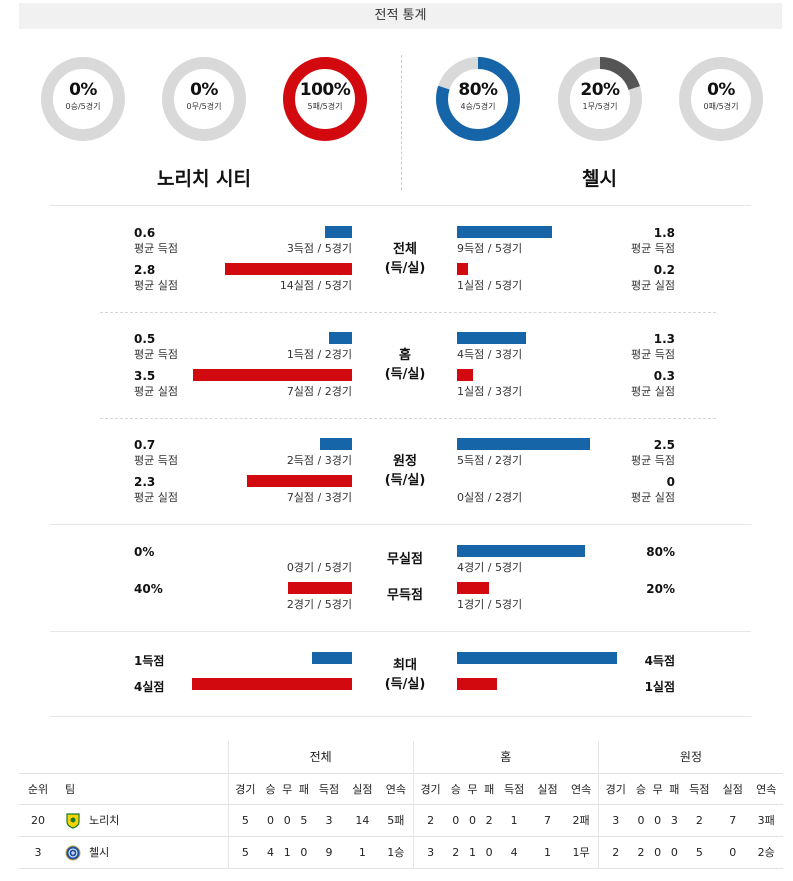  Describe the element at coordinates (405, 595) in the screenshot. I see `blank-label: 무득점` at that location.